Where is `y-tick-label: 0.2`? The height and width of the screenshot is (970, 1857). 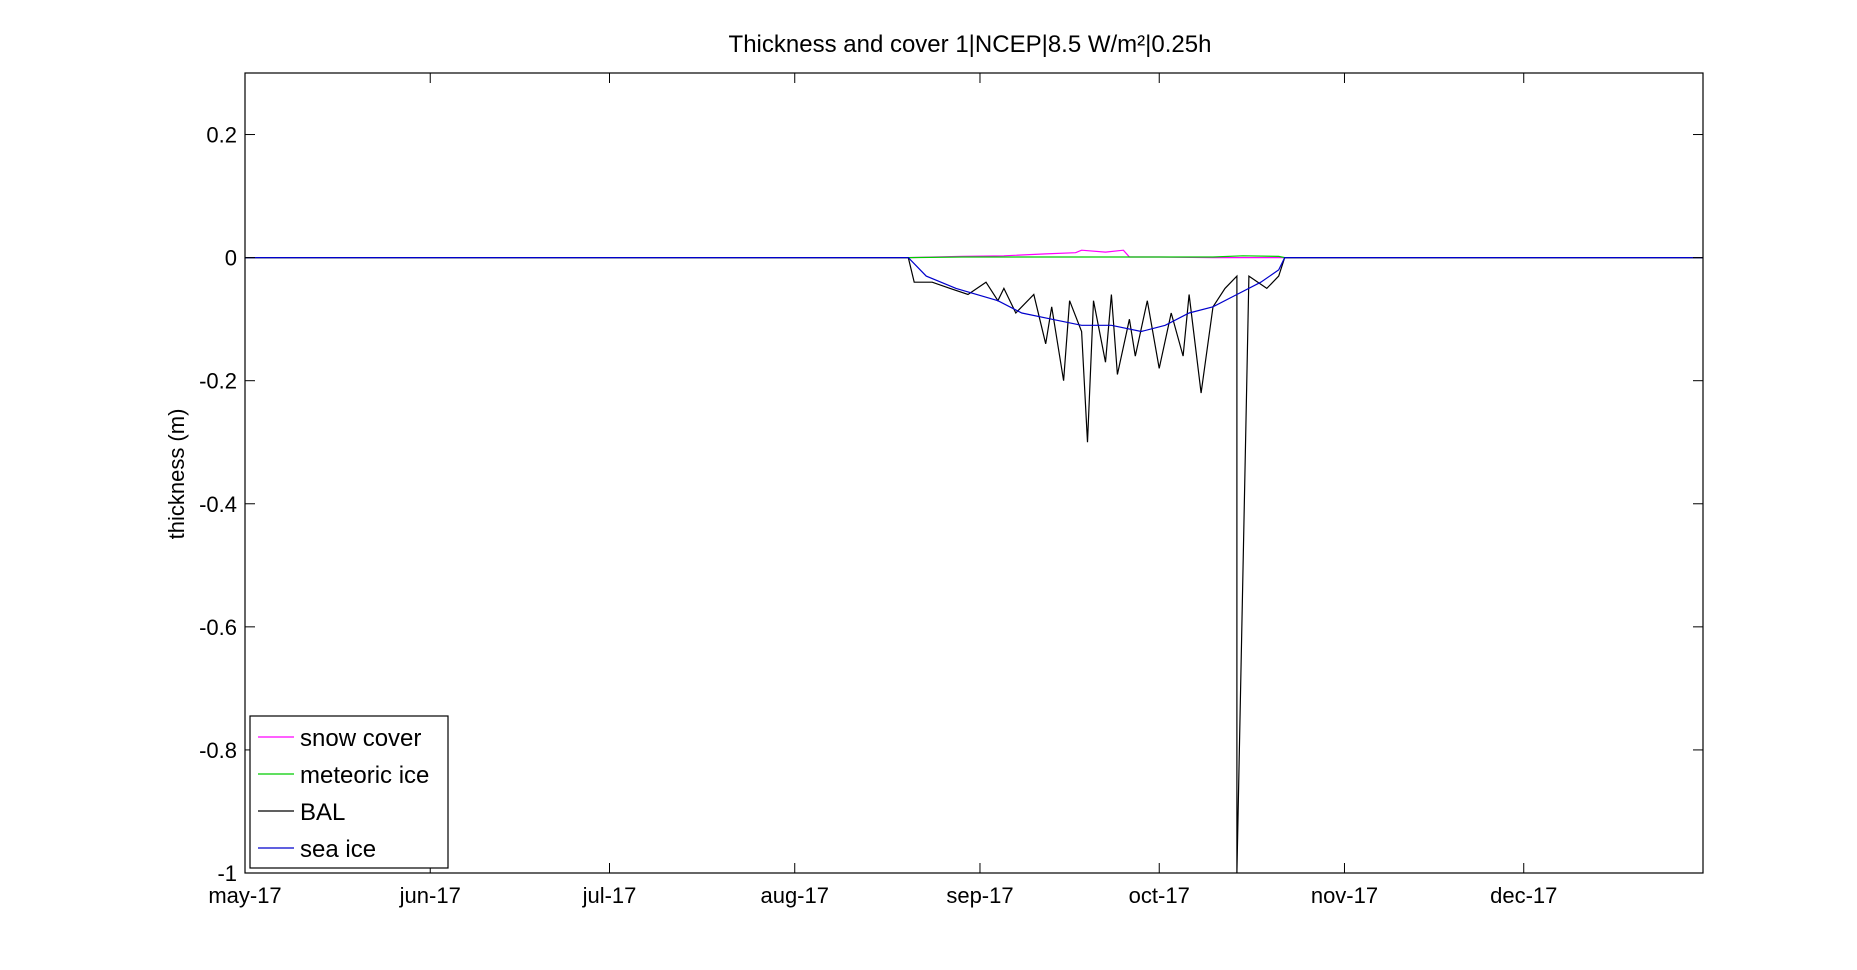 y-tick-label: 0.2 is located at coordinates (221, 135).